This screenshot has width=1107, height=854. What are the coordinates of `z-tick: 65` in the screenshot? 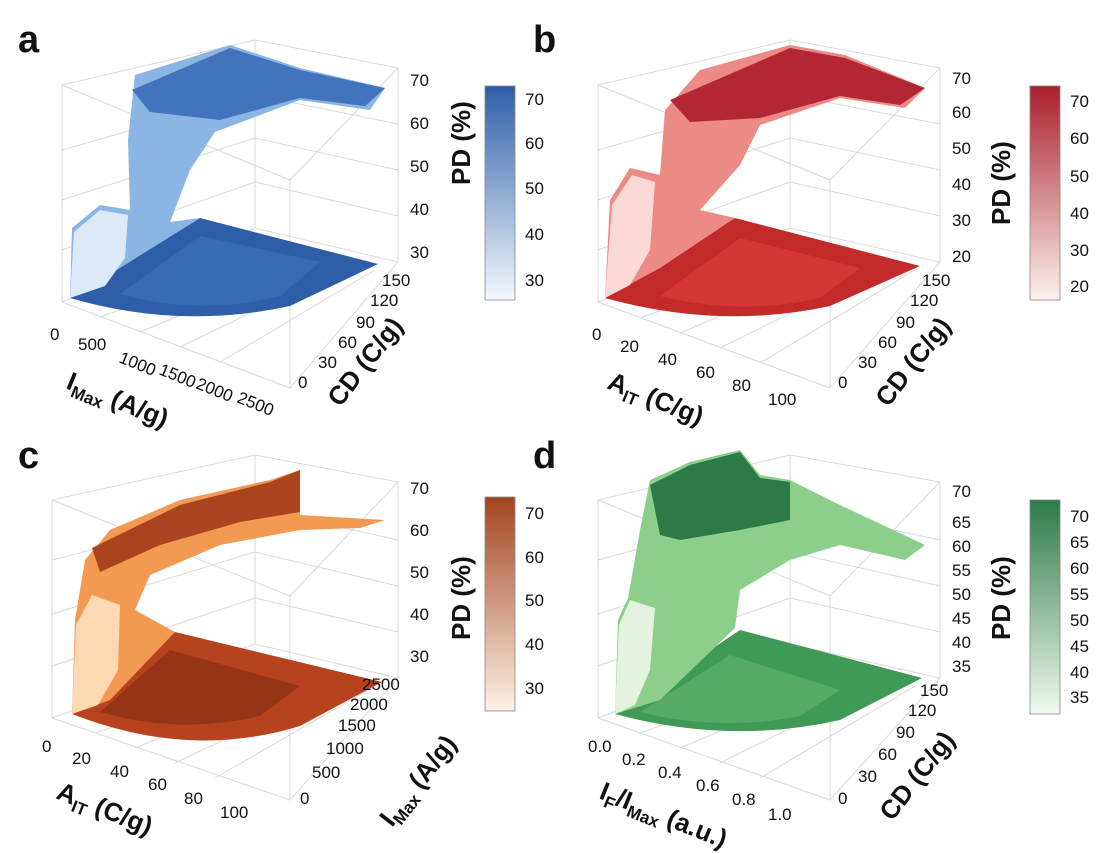 It's located at (961, 522).